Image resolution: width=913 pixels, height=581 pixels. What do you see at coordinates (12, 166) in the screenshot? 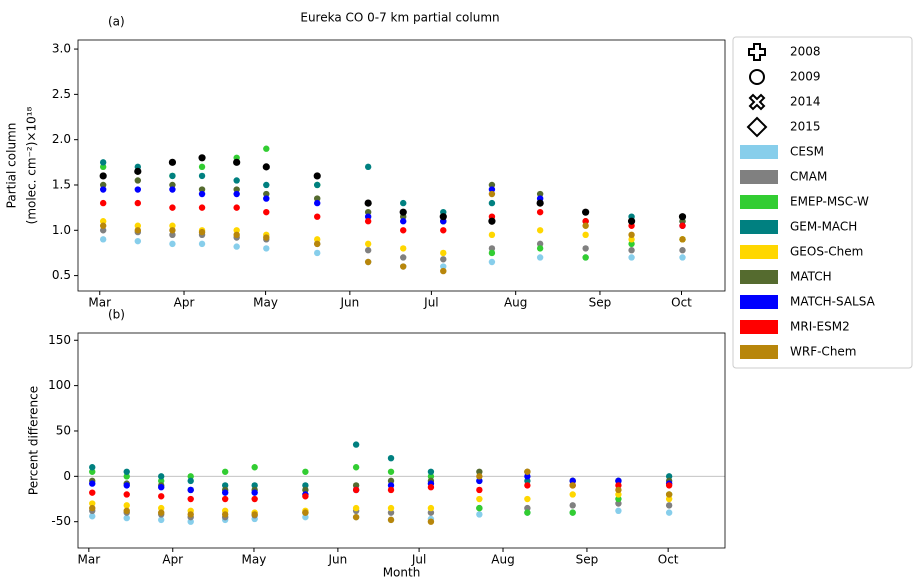
I see `y-axis-label: Partial column` at bounding box center [12, 166].